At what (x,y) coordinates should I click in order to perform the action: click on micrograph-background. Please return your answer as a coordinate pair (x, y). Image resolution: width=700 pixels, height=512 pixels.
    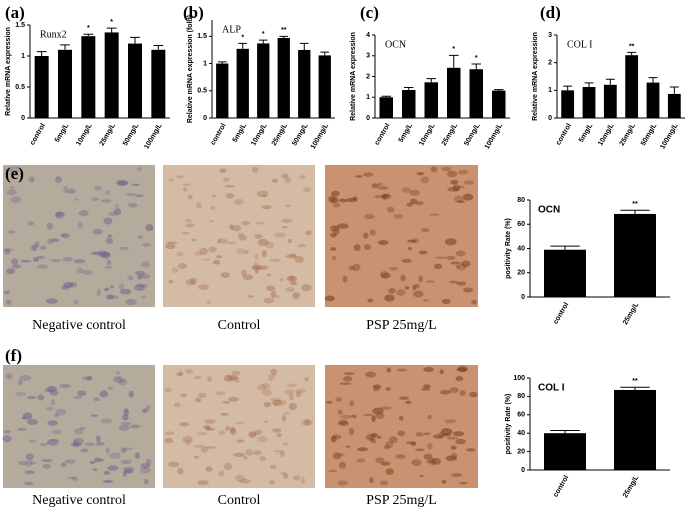
    Looking at the image, I should click on (79, 426).